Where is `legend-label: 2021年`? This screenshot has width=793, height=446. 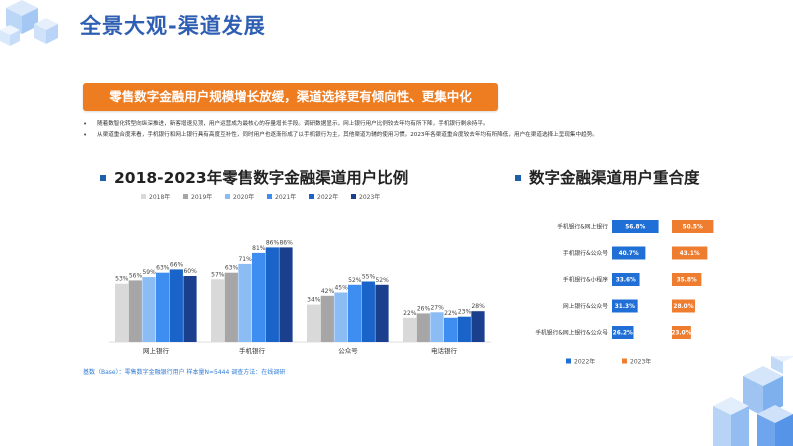 legend-label: 2021年 is located at coordinates (285, 197).